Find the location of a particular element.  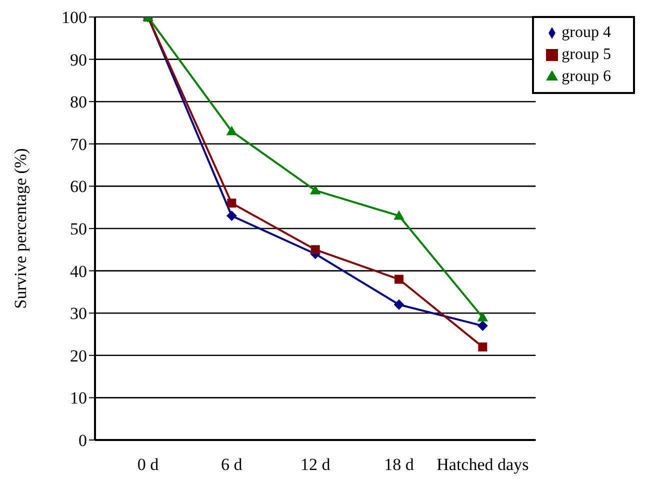

y-axis-title: Survive percentage (%) is located at coordinates (20, 228).